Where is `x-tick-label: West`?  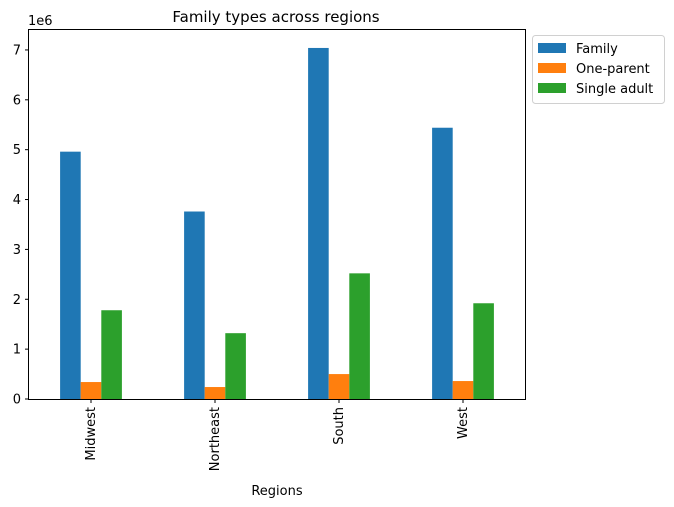
x-tick-label: West is located at coordinates (463, 423).